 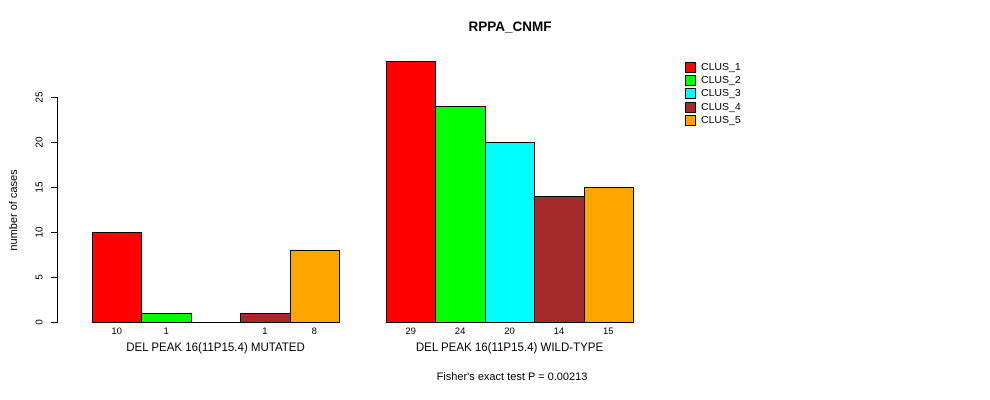 What do you see at coordinates (559, 259) in the screenshot?
I see `bar-clus_4-group2` at bounding box center [559, 259].